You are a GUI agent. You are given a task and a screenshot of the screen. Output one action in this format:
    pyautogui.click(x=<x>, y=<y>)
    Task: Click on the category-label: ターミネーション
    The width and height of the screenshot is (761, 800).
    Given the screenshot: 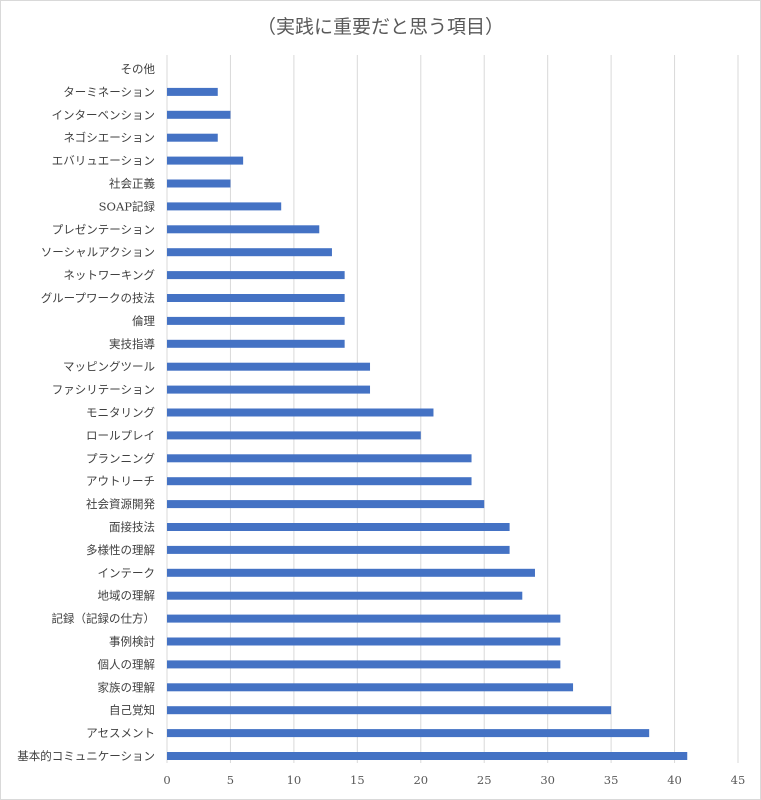 What is the action you would take?
    pyautogui.click(x=109, y=92)
    